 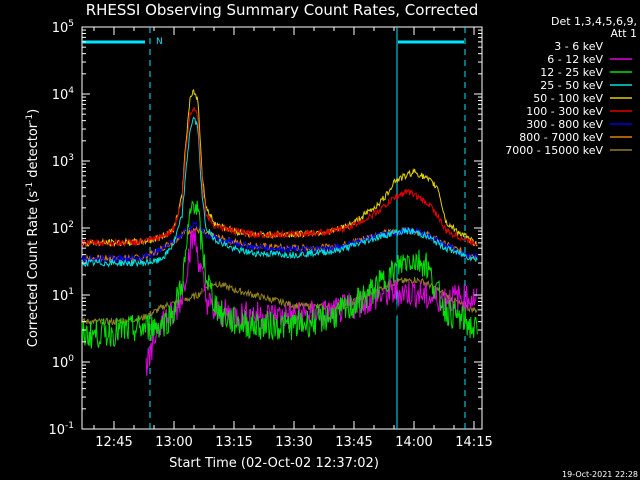 I want to click on x-tick-label: 13:45, so click(x=353, y=442).